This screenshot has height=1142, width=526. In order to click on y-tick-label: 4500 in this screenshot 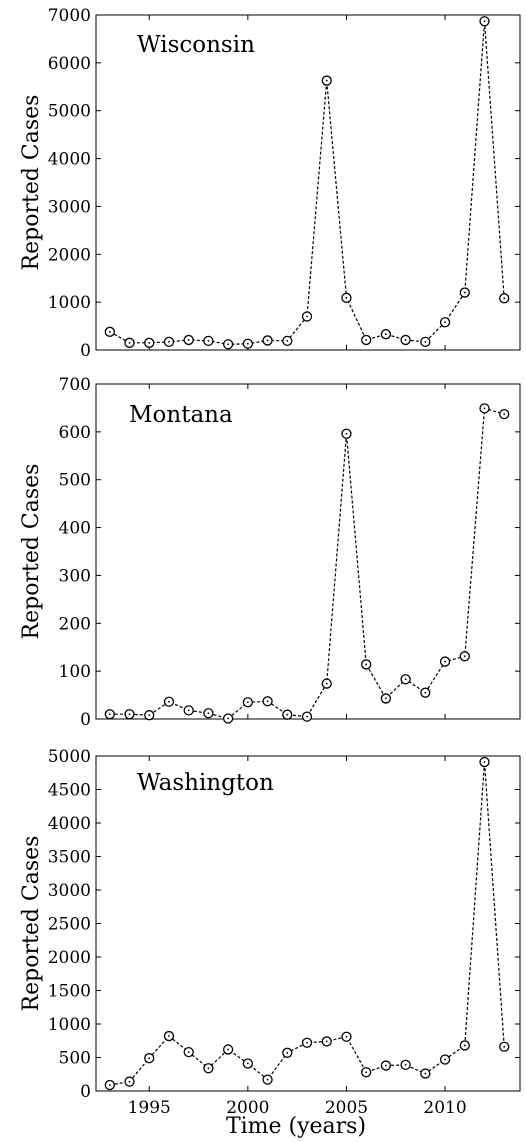, I will do `click(69, 791)`.